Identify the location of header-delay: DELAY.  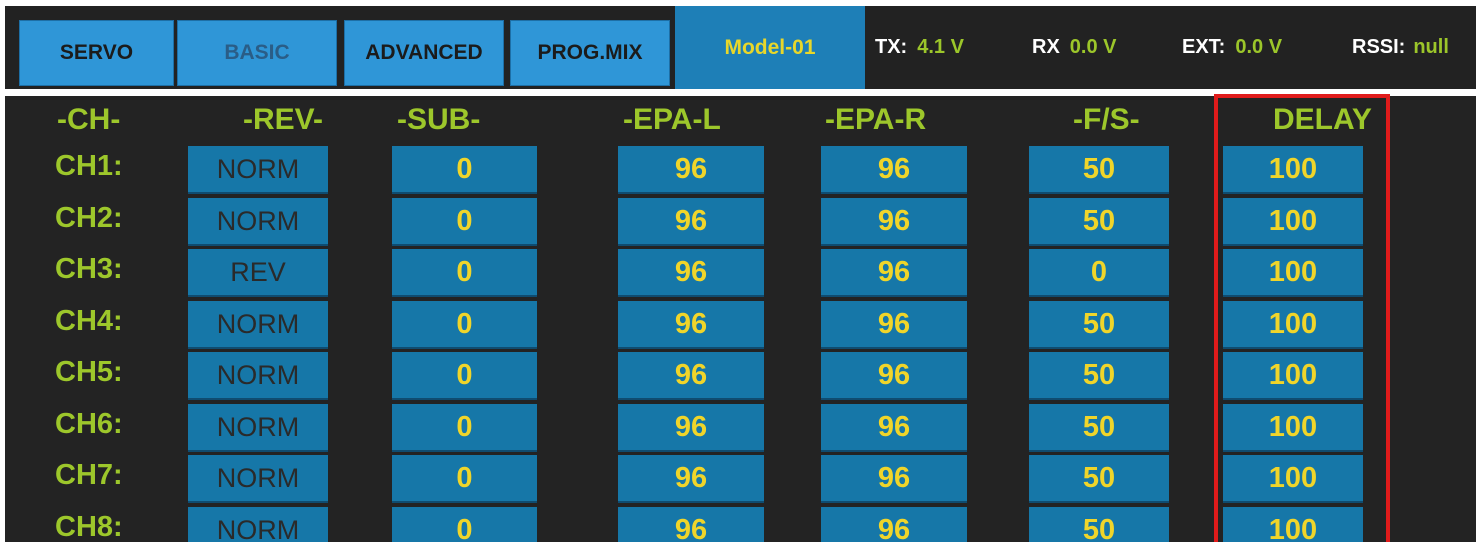
(1322, 119).